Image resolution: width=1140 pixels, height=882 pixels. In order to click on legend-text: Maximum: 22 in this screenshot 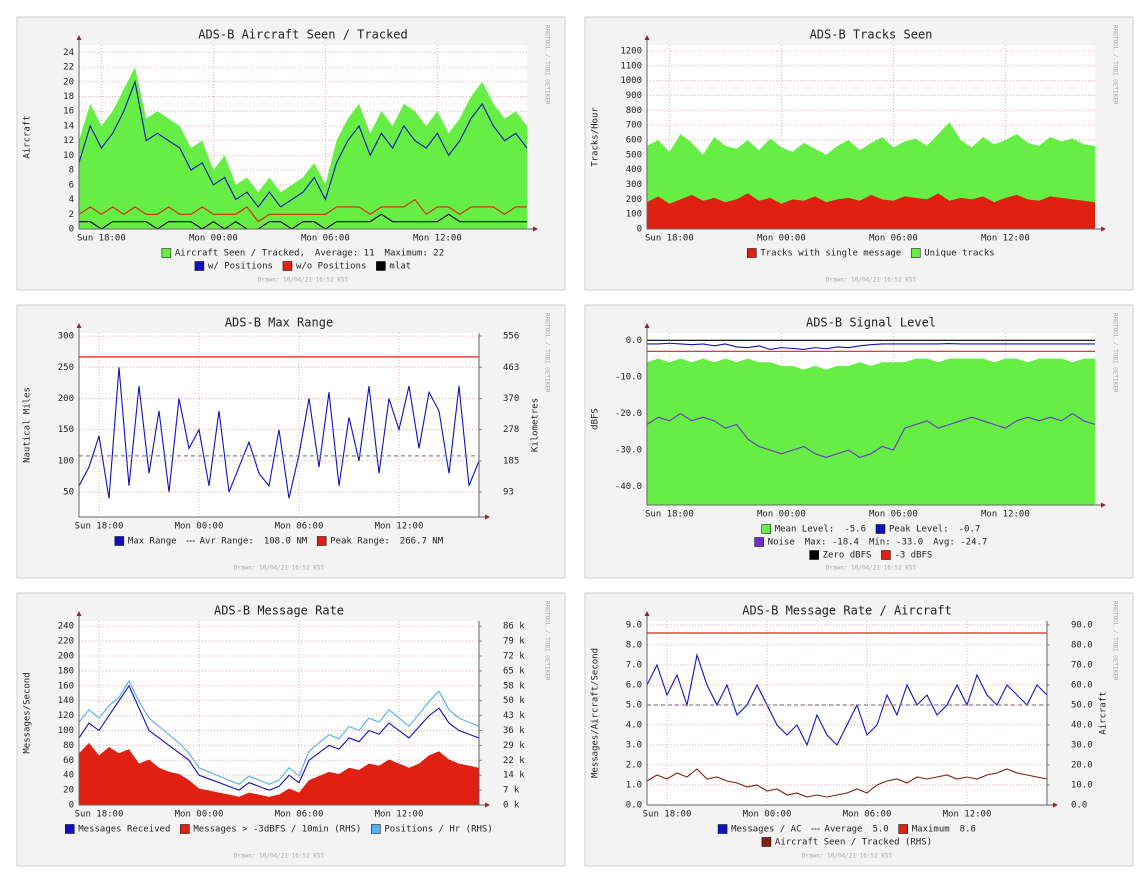, I will do `click(415, 254)`.